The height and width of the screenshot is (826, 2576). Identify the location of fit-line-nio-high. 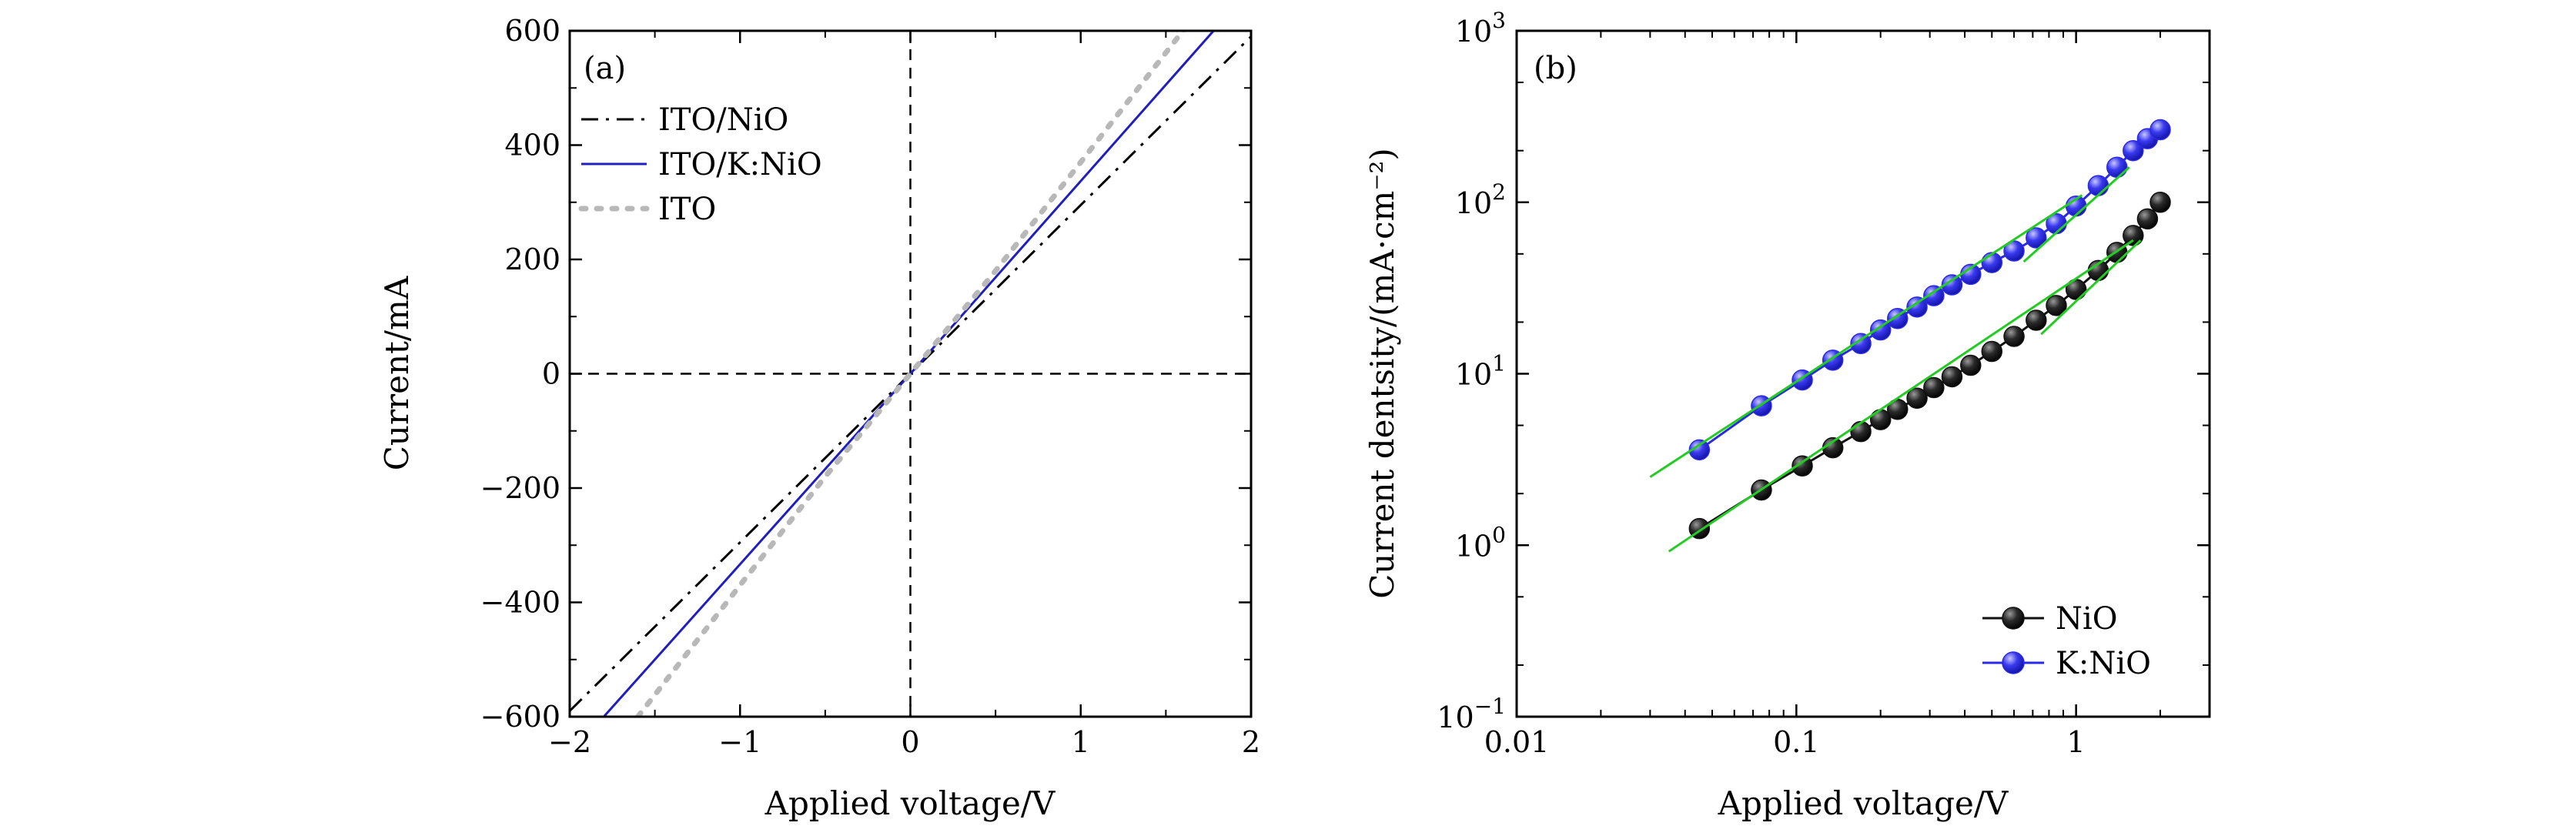
(2091, 287).